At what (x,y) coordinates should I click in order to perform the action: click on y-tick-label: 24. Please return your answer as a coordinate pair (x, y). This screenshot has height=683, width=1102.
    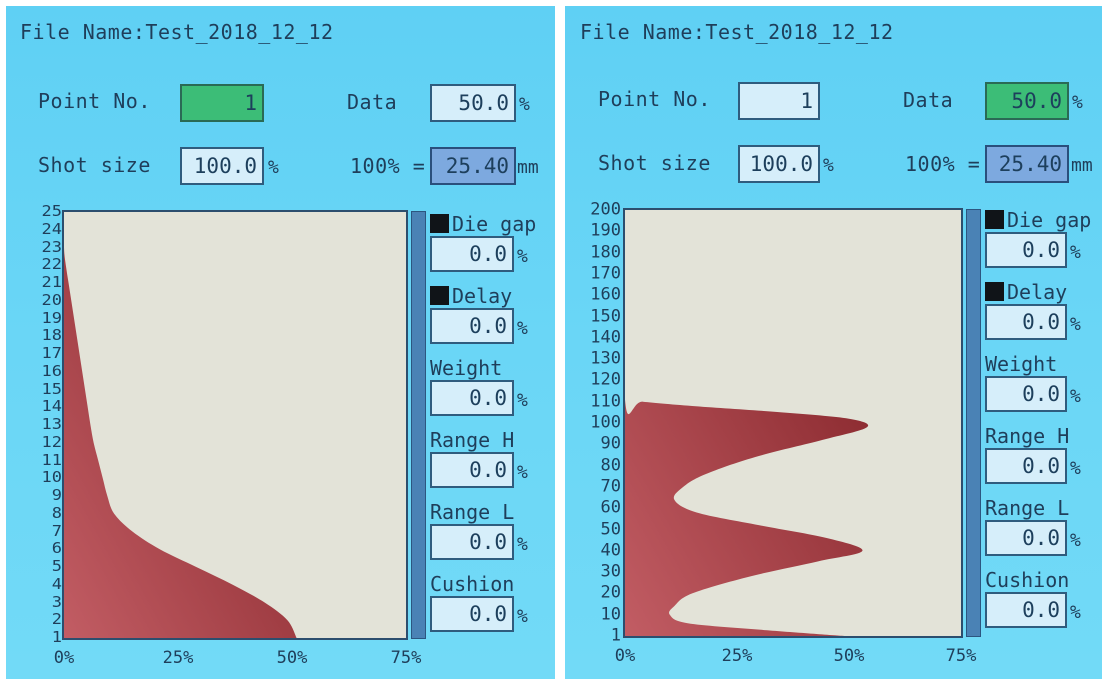
    Looking at the image, I should click on (51, 229).